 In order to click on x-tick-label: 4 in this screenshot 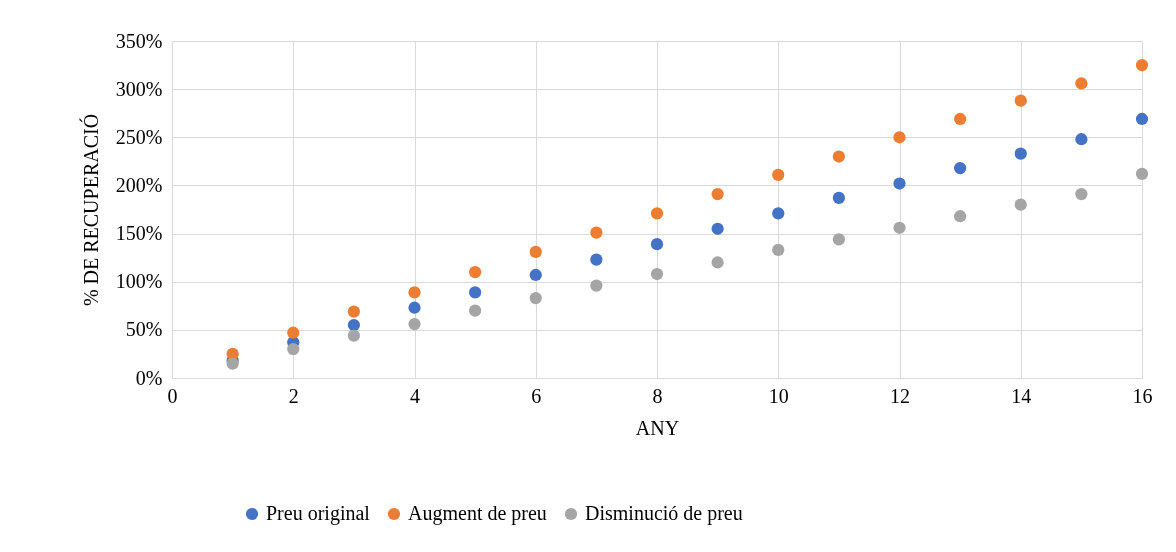, I will do `click(415, 395)`.